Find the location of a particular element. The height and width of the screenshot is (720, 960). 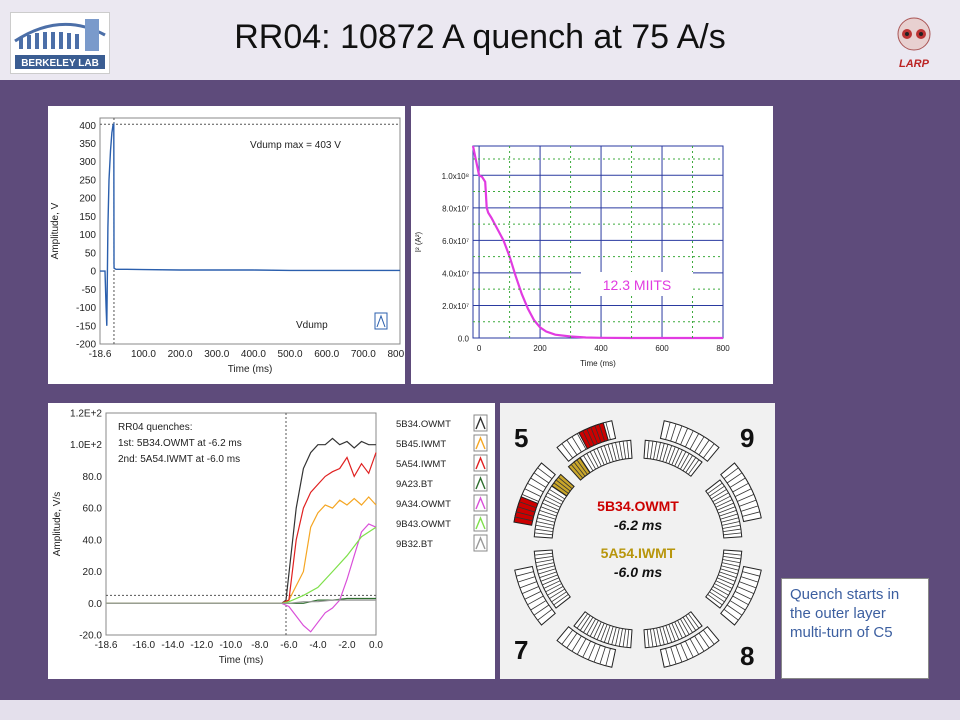

inner-coil-block-5a54-c5 is located at coordinates (579, 469).